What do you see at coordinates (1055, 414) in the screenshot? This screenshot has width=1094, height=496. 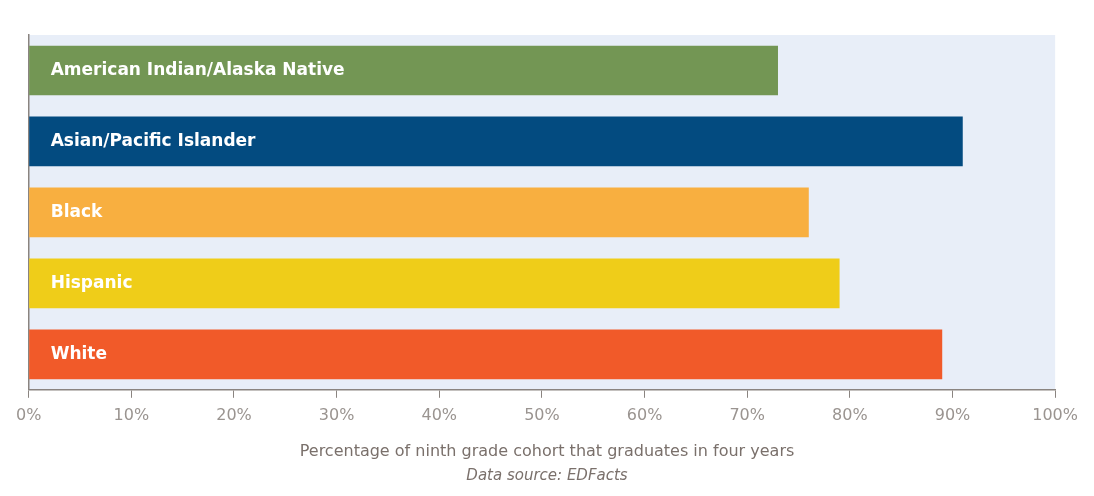 I see `x-tick-label: 100%` at bounding box center [1055, 414].